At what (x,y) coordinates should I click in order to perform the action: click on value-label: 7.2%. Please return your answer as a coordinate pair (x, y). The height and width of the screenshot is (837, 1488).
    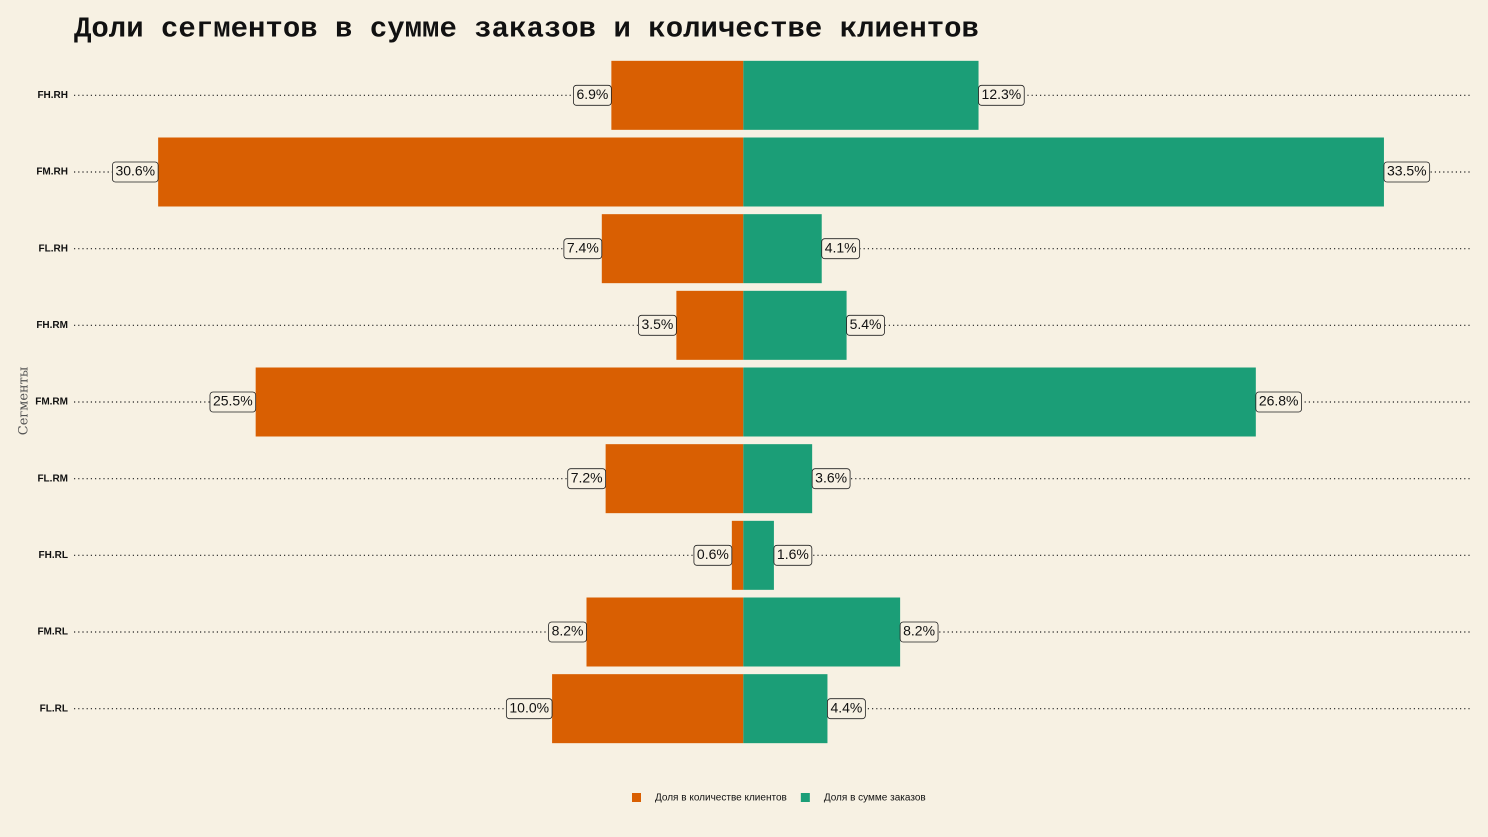
    Looking at the image, I should click on (587, 479).